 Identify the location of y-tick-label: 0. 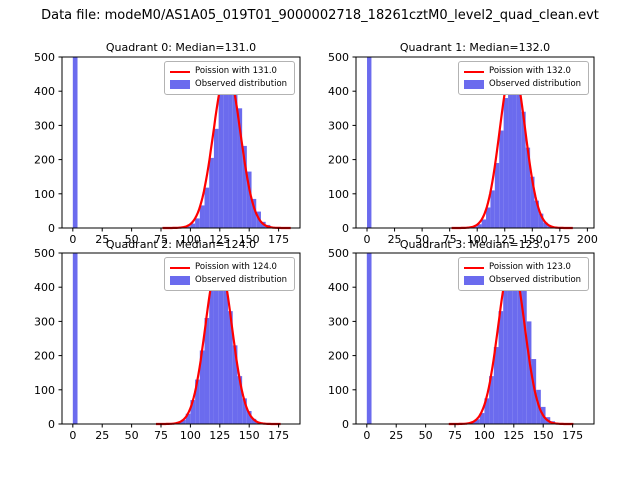
(345, 424).